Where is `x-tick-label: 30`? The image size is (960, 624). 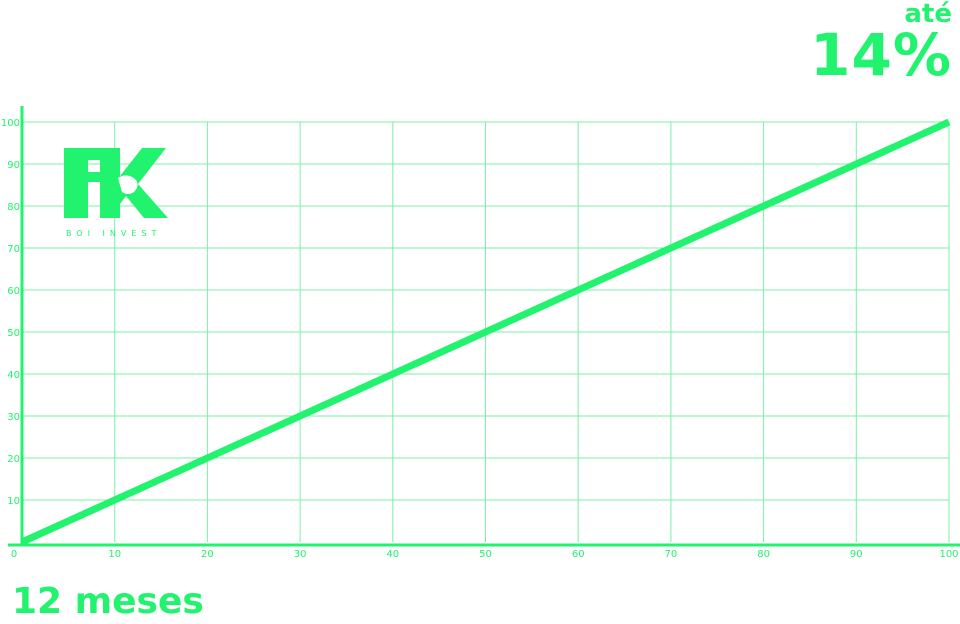 x-tick-label: 30 is located at coordinates (300, 554).